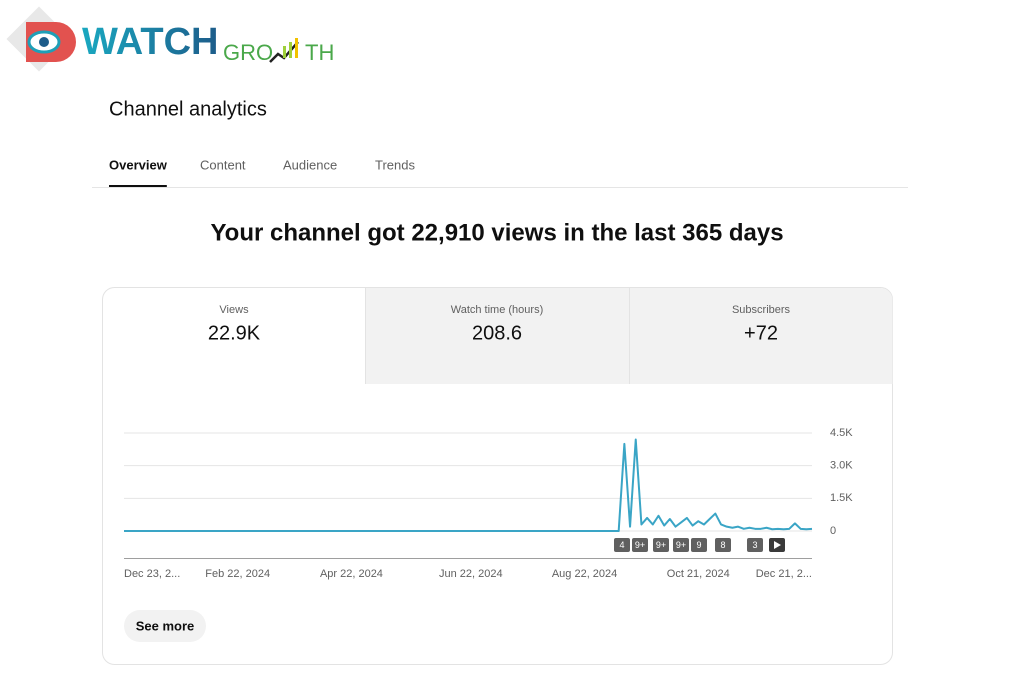  I want to click on logo-part: GRO, so click(248, 52).